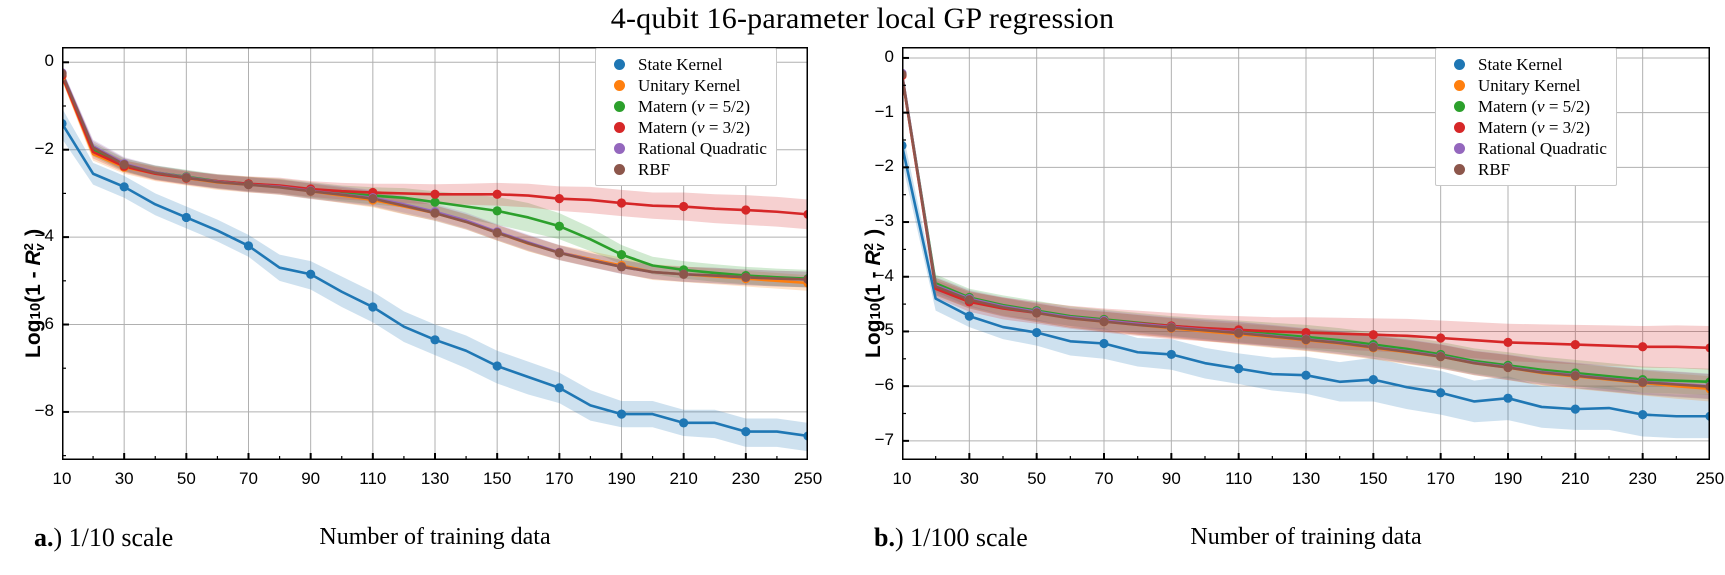 This screenshot has width=1725, height=575. Describe the element at coordinates (884, 221) in the screenshot. I see `y-tick-label: −3` at that location.